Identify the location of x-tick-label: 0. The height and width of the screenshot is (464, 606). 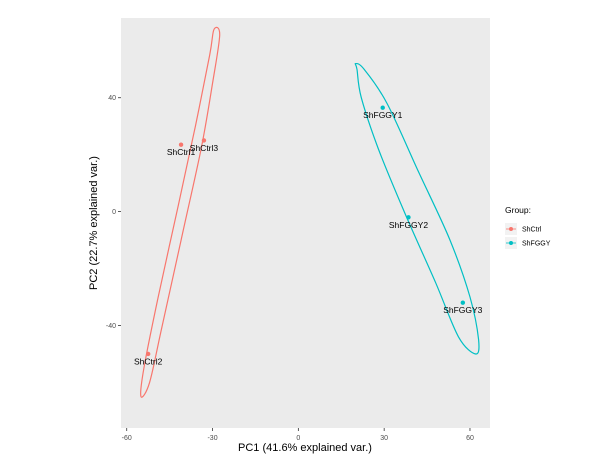
(298, 438).